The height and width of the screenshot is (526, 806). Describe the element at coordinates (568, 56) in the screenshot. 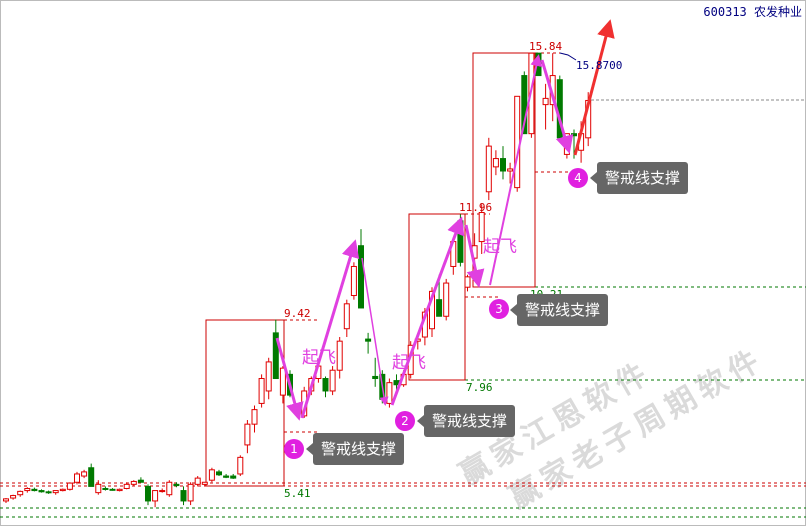

I see `target-leader` at that location.